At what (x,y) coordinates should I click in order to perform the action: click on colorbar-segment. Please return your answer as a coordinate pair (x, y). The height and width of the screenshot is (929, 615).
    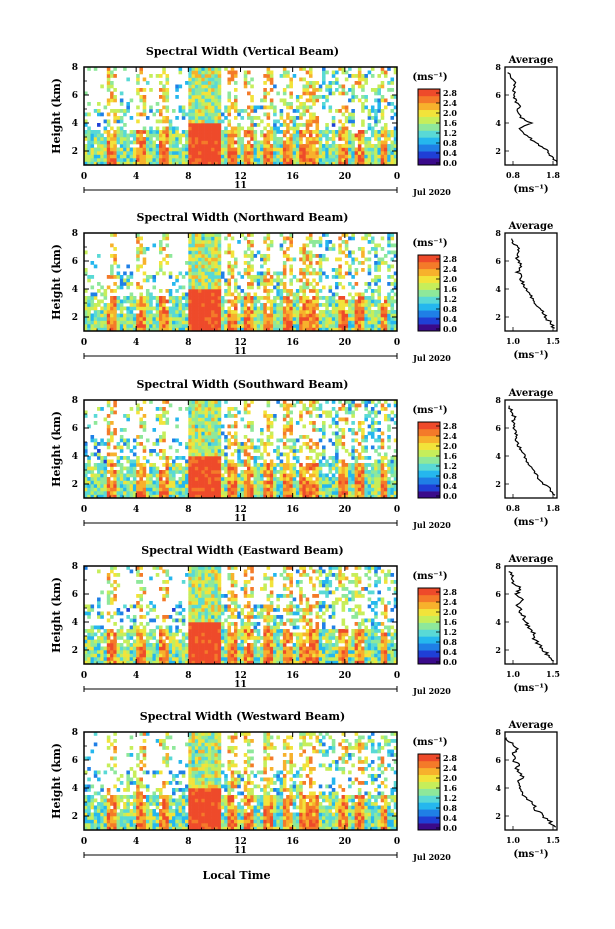
    Looking at the image, I should click on (429, 272).